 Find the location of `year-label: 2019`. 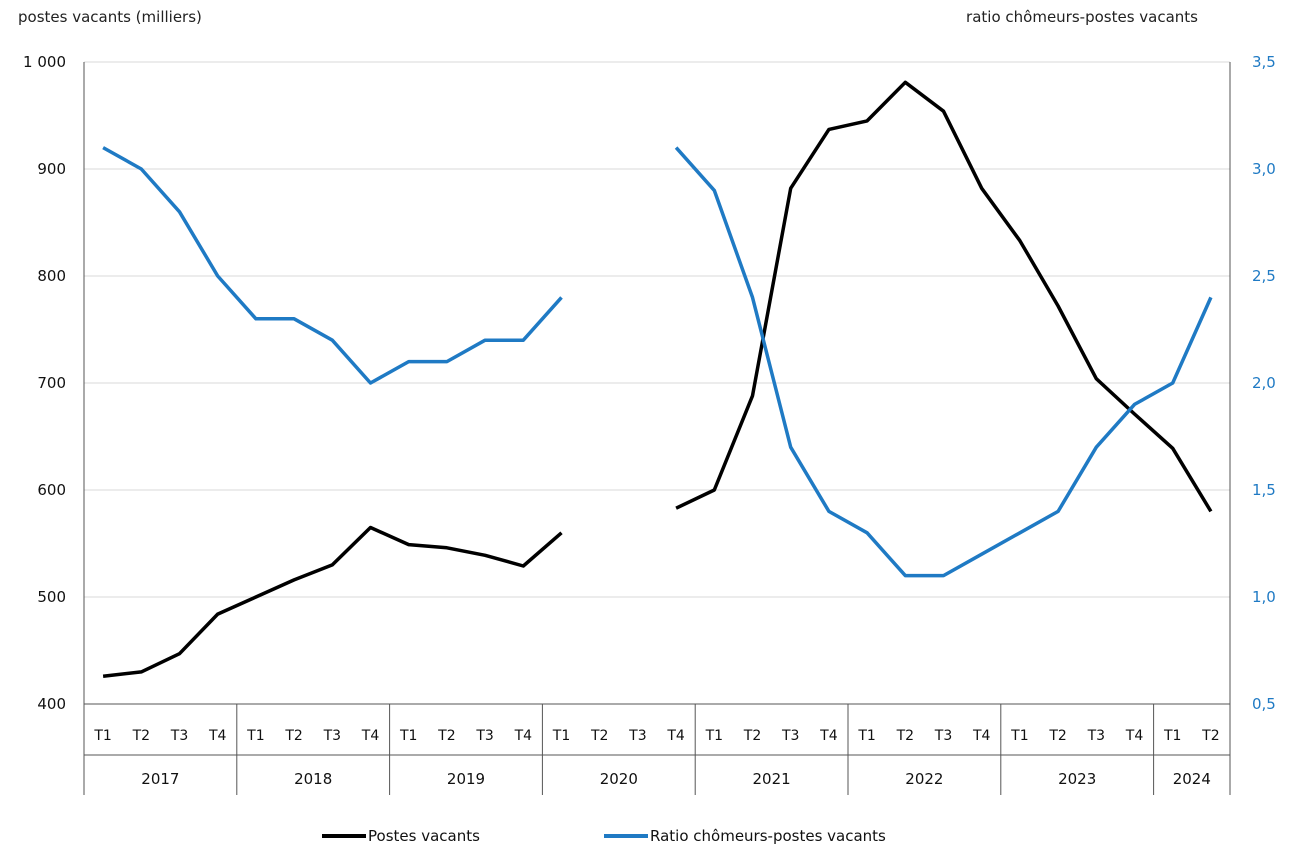

year-label: 2019 is located at coordinates (466, 779).